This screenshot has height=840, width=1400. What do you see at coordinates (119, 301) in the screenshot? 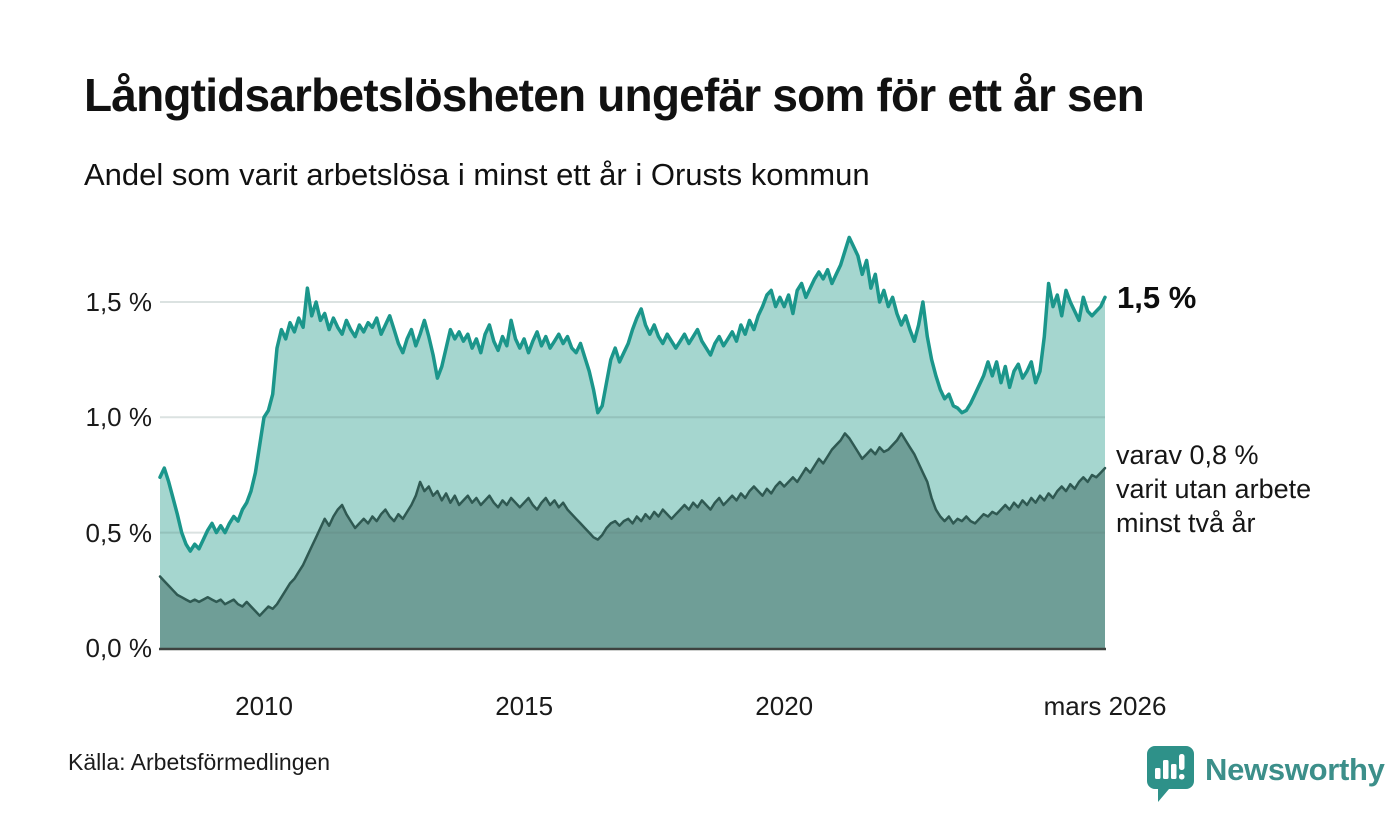
I see `y-tick-label: 1,5 %` at bounding box center [119, 301].